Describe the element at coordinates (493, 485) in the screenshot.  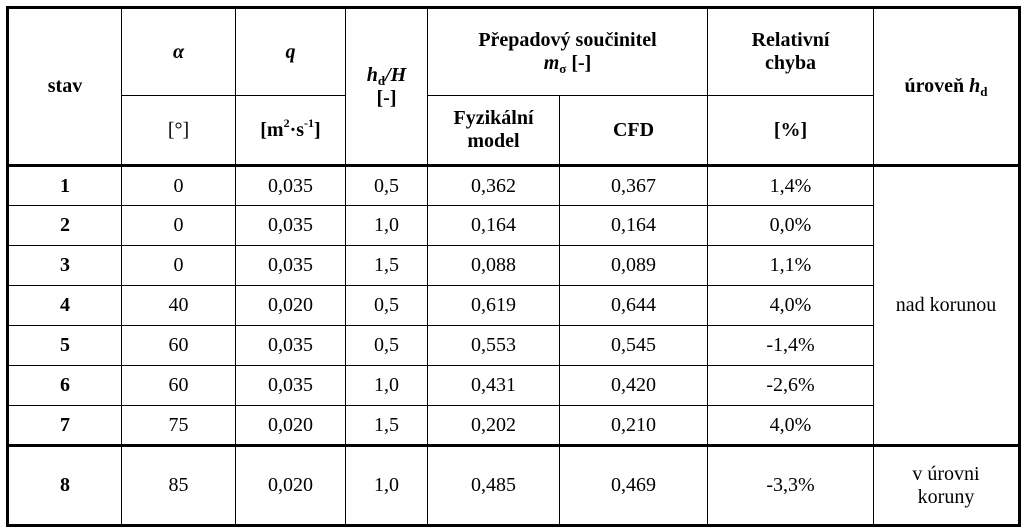
I see `cell-physical: 0,485` at that location.